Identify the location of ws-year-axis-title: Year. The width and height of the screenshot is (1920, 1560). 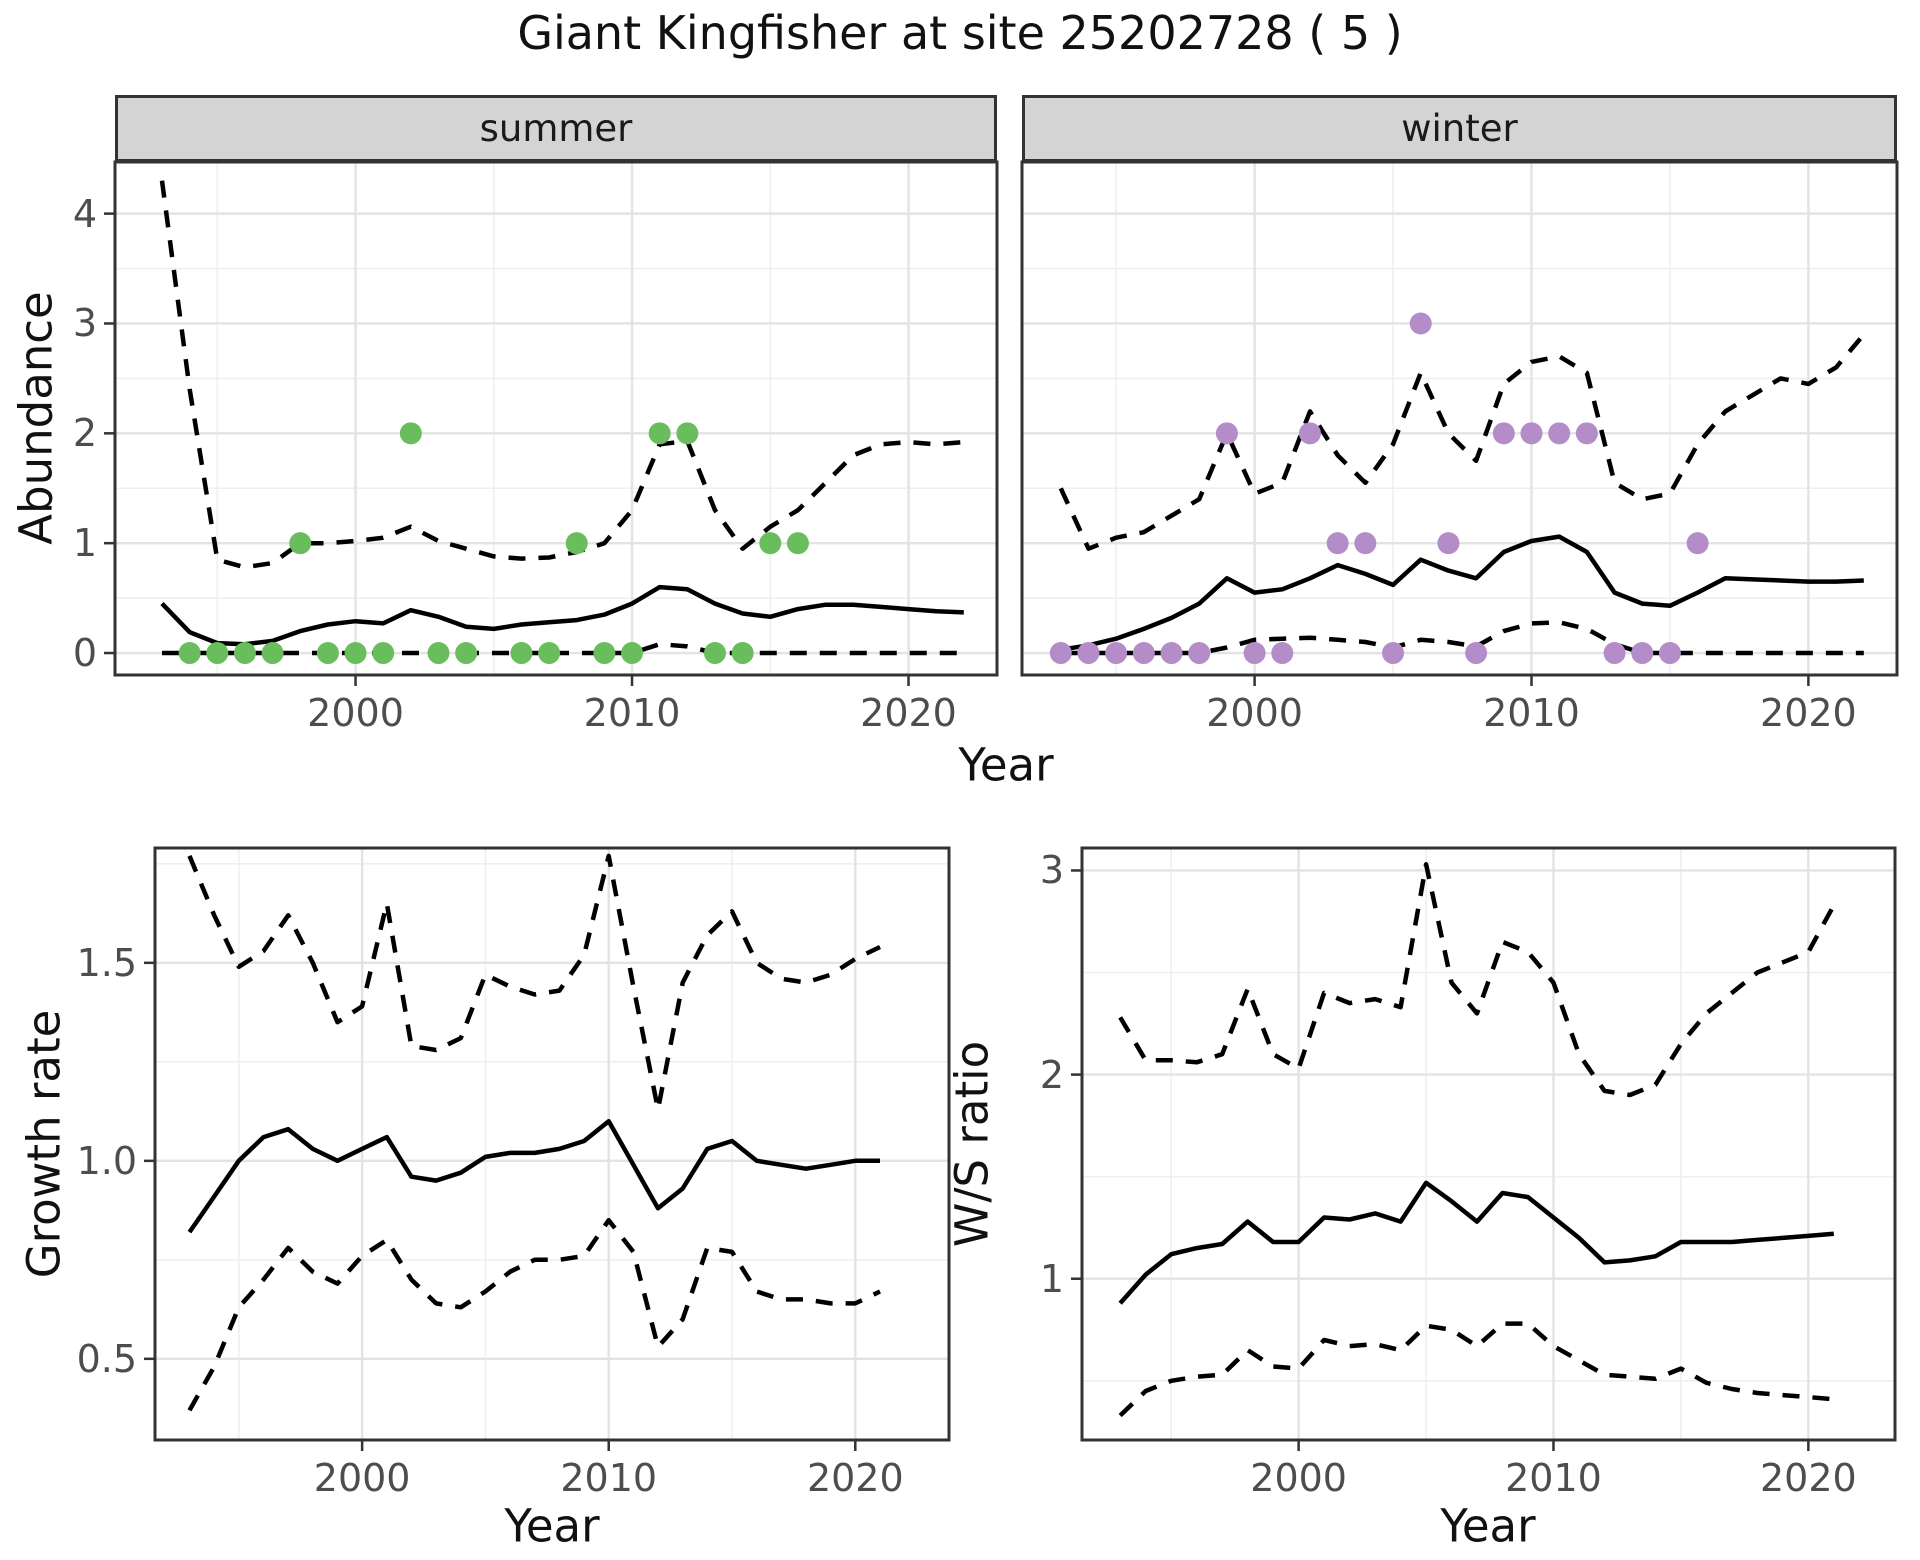
(1488, 1526).